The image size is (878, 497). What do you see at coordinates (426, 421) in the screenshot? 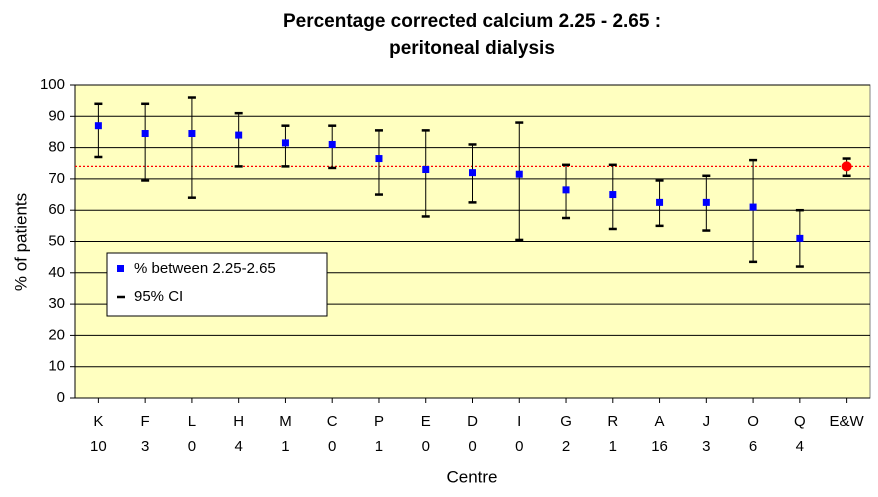
I see `x-tick-label: E` at bounding box center [426, 421].